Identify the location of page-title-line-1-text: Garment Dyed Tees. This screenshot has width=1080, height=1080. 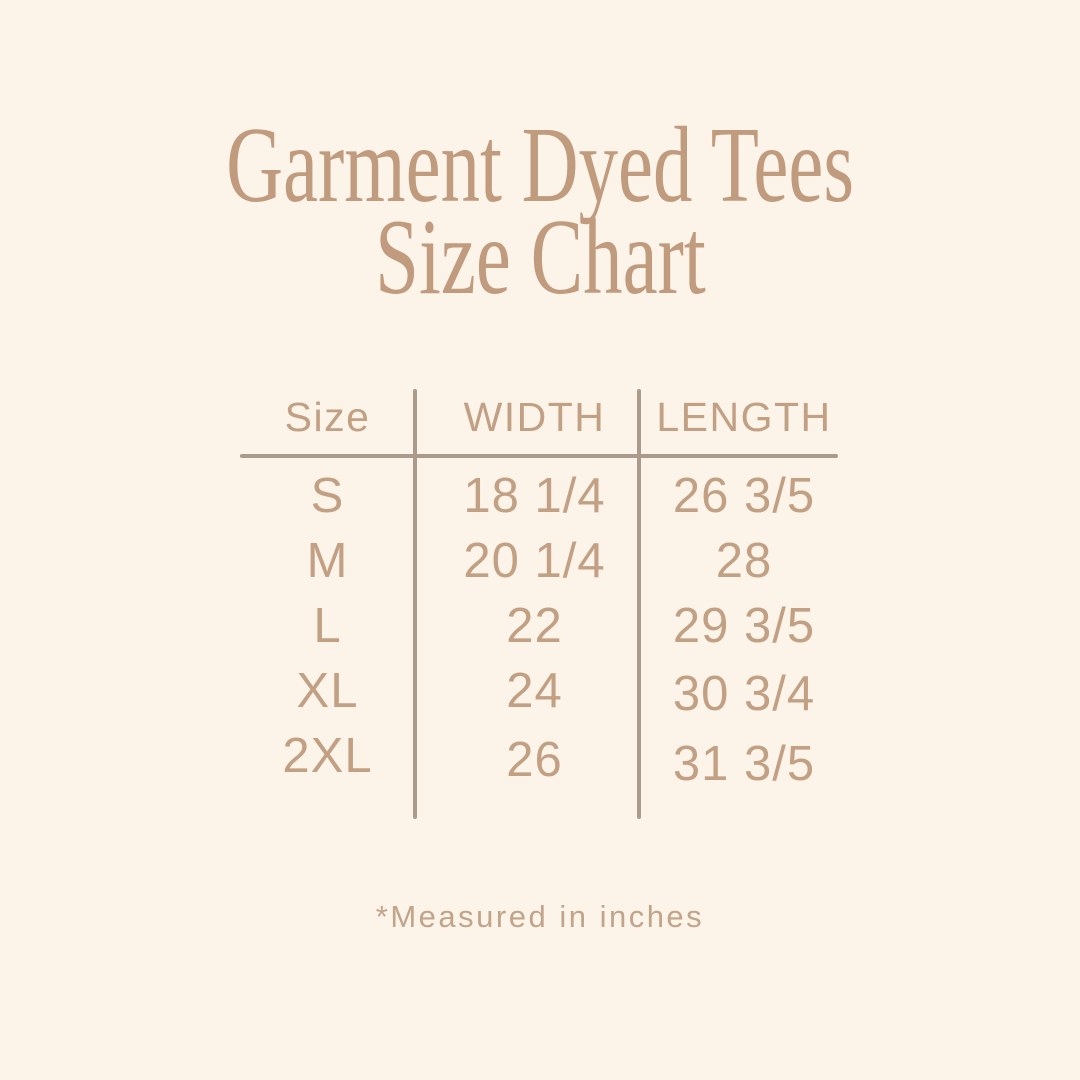
(540, 165).